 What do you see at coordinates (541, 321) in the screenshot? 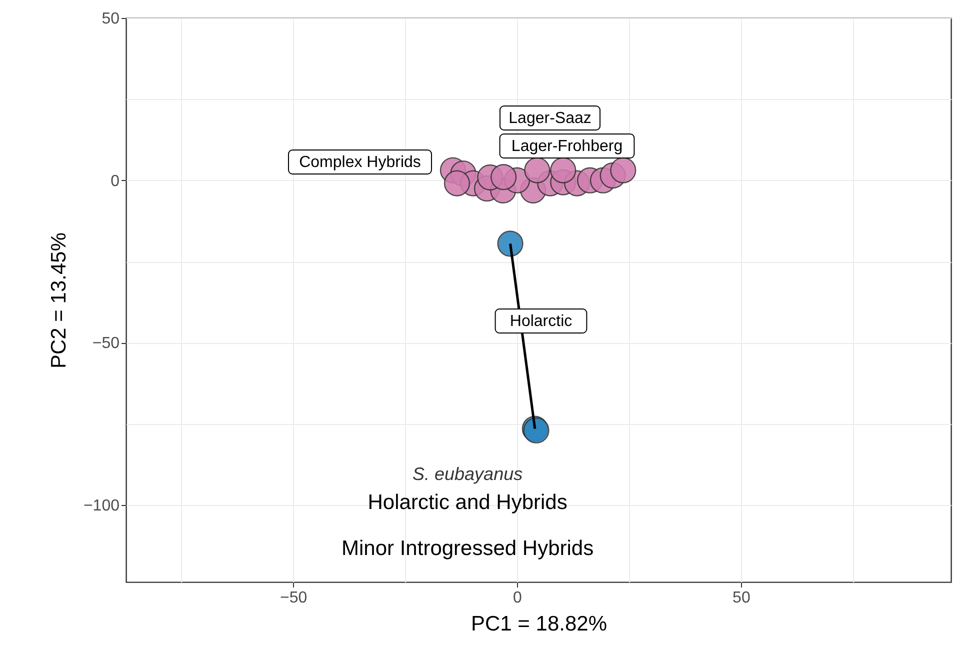
I see `annotation: Holarctic` at bounding box center [541, 321].